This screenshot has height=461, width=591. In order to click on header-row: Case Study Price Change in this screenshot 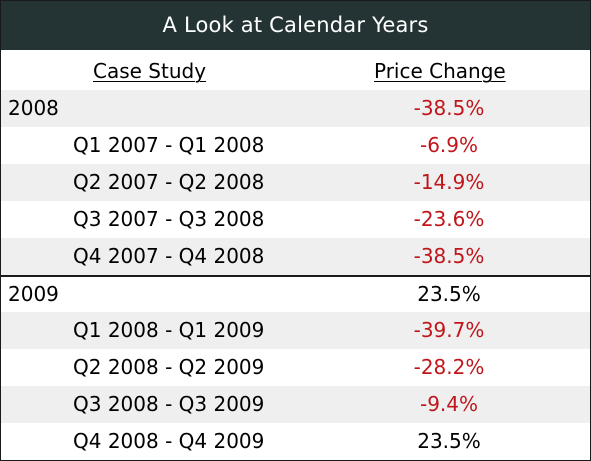, I will do `click(295, 70)`.